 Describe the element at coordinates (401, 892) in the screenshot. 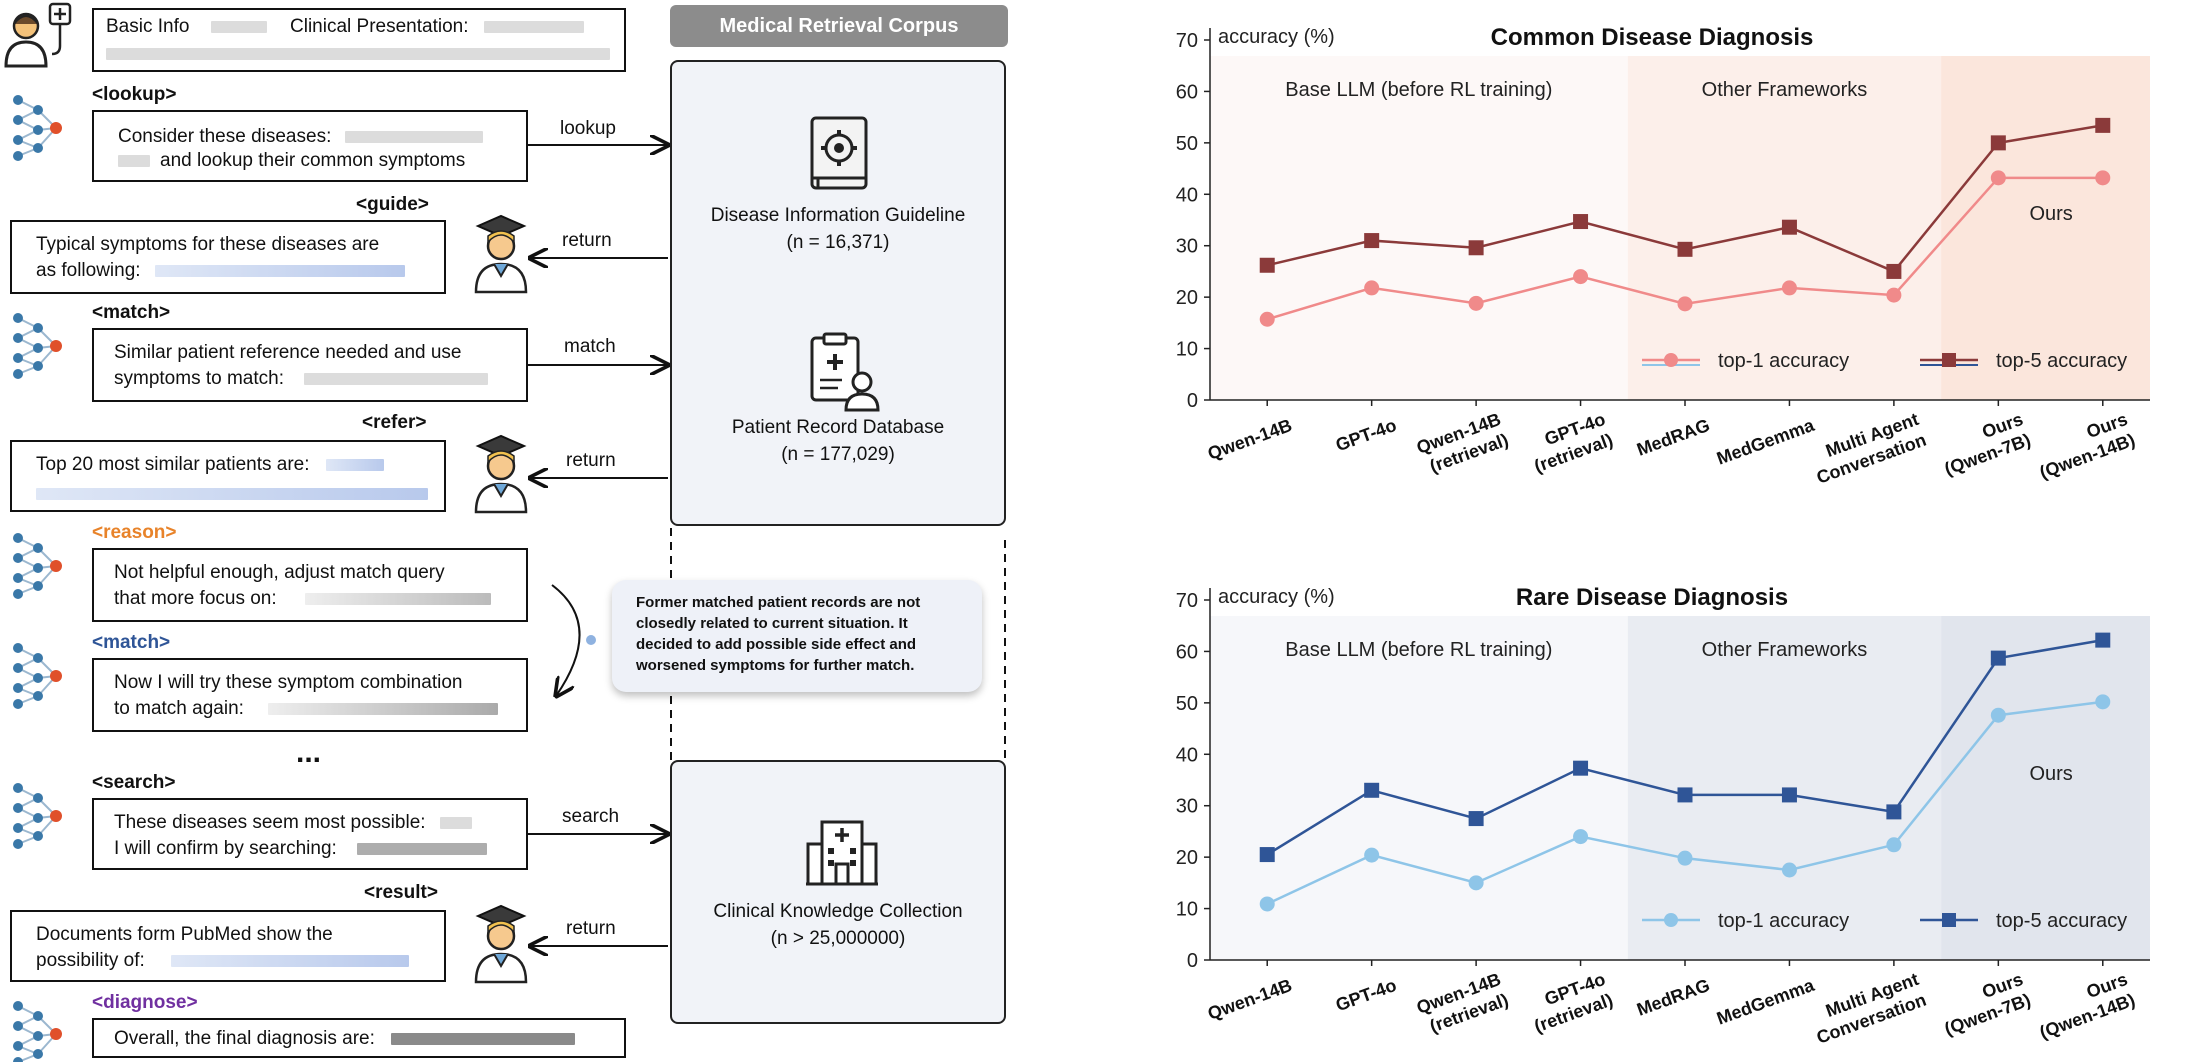

I see `result-tag: <result>` at that location.